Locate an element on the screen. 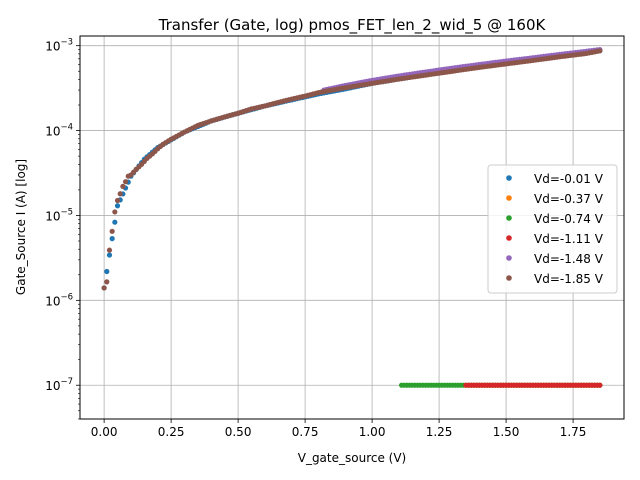  y-tick-label: 10⁻⁶ is located at coordinates (59, 300).